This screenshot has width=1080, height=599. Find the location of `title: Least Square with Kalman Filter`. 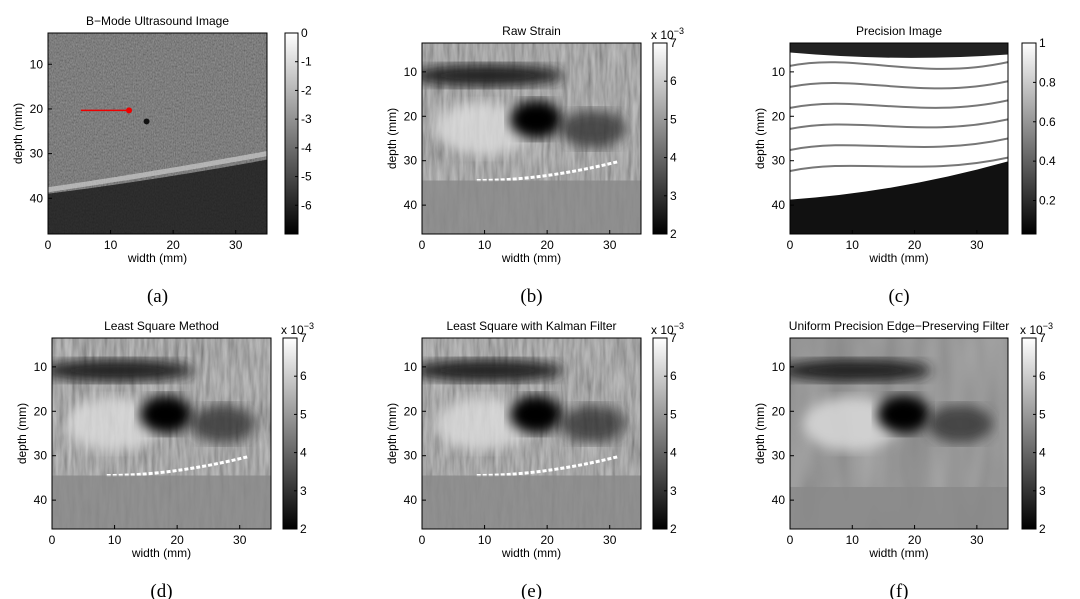

title: Least Square with Kalman Filter is located at coordinates (531, 326).